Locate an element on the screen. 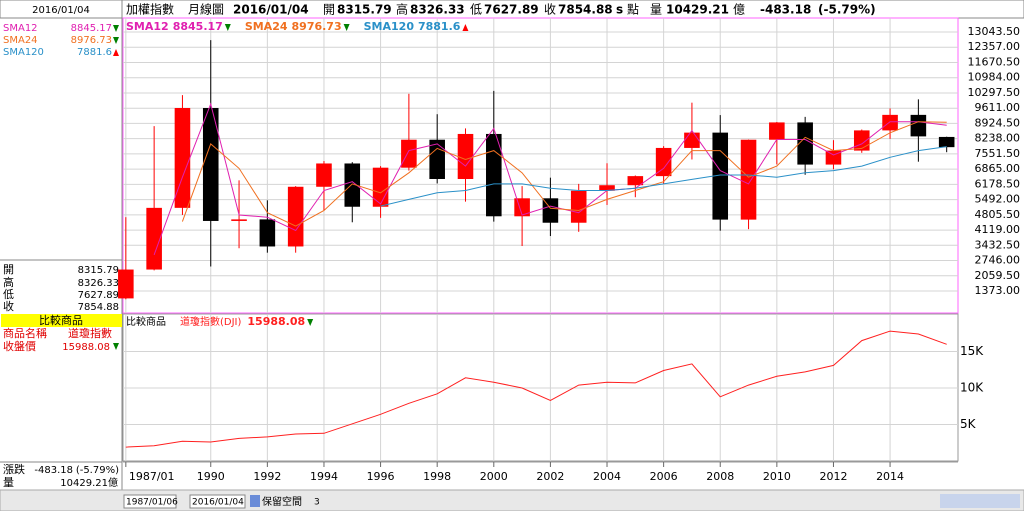 The height and width of the screenshot is (511, 1024). x-tick-label: 1994 is located at coordinates (324, 476).